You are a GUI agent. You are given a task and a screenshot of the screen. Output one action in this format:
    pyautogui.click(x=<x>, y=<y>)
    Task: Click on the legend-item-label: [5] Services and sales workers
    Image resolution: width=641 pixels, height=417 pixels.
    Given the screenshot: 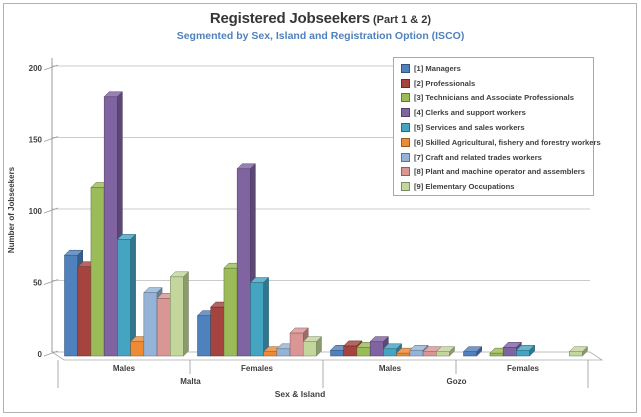 What is the action you would take?
    pyautogui.click(x=469, y=128)
    